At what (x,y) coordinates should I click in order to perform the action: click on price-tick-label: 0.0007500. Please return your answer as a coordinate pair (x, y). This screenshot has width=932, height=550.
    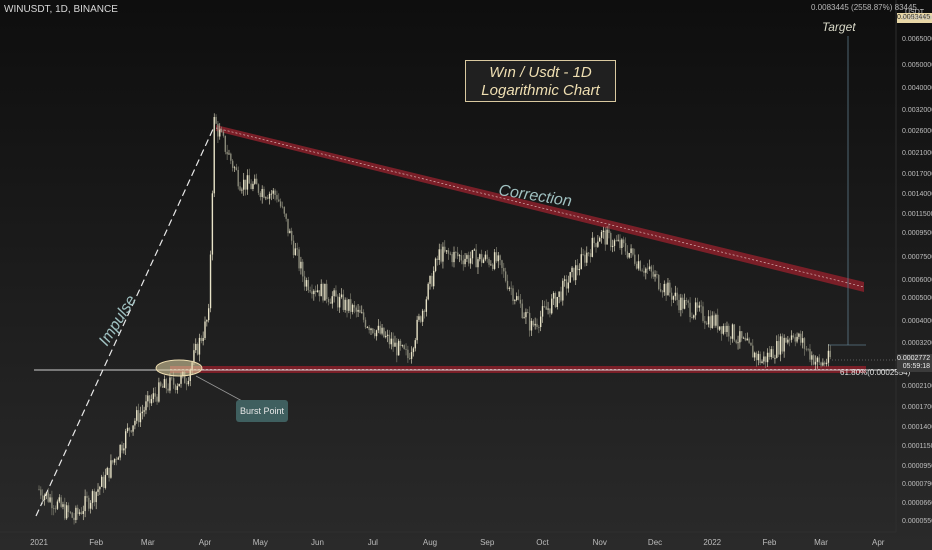
    Looking at the image, I should click on (917, 258).